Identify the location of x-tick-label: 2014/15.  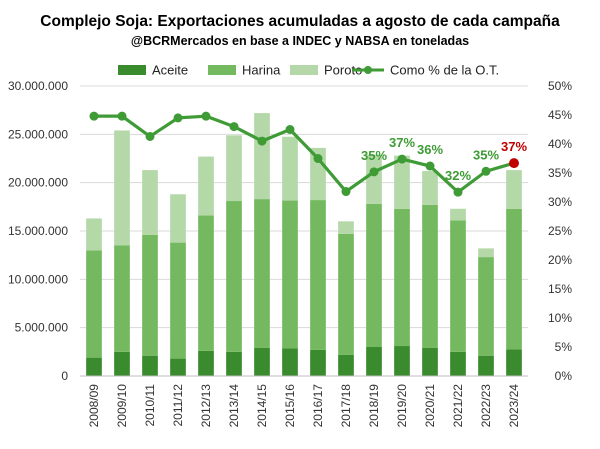
(262, 406).